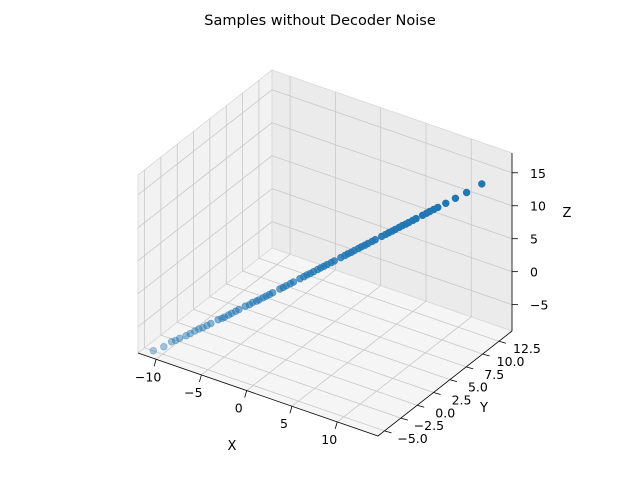 Image resolution: width=640 pixels, height=480 pixels. What do you see at coordinates (478, 387) in the screenshot?
I see `y-tick-label: 5.0` at bounding box center [478, 387].